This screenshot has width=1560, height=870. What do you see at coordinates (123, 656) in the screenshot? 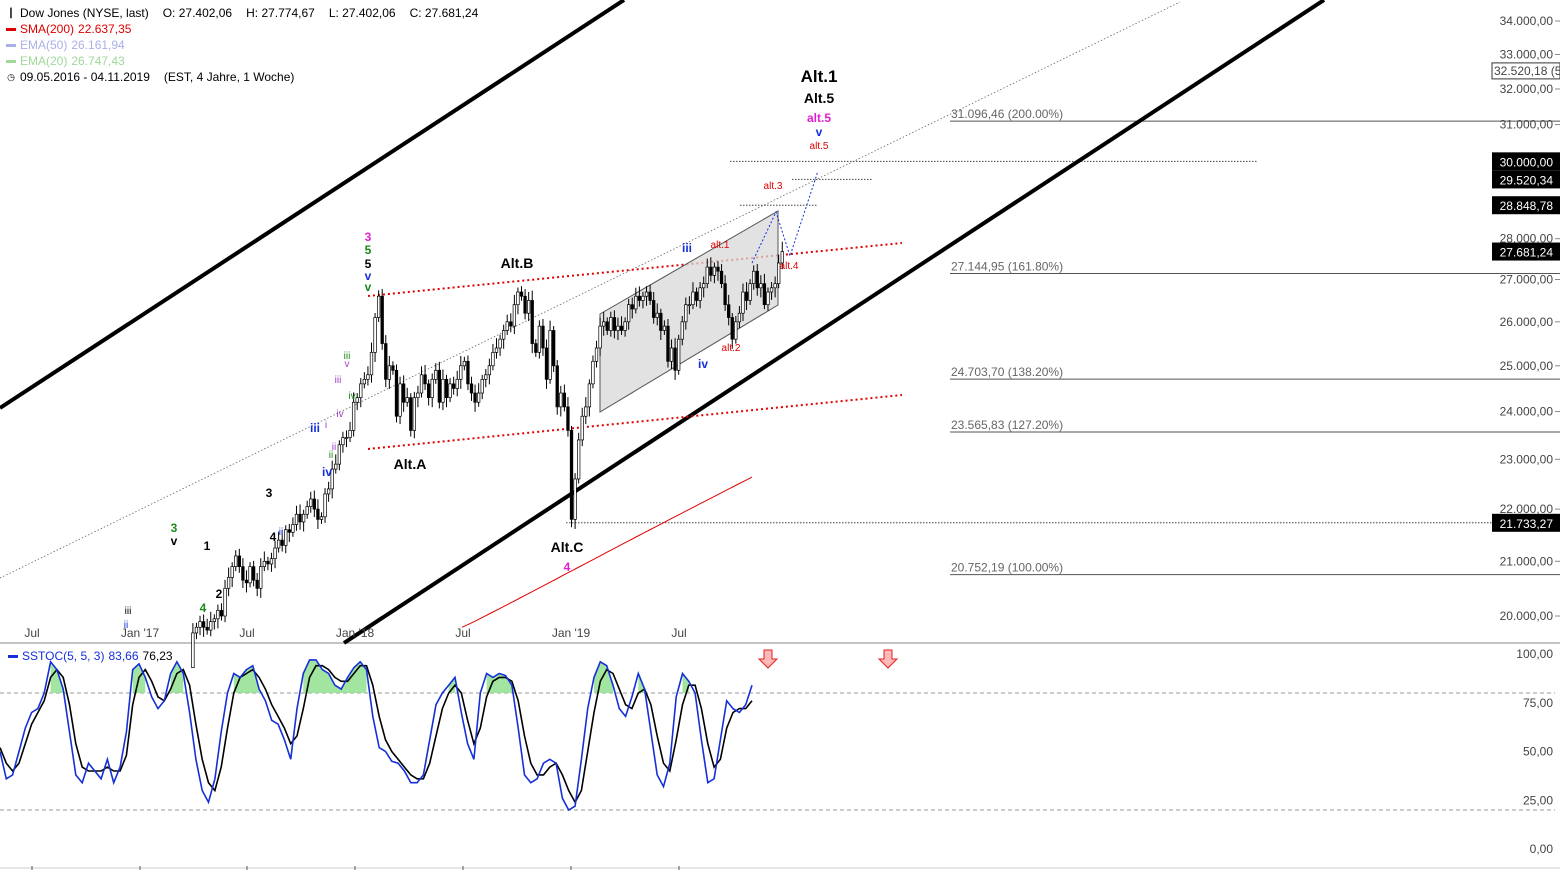
I see `stoch-k-value: 83,66` at bounding box center [123, 656].